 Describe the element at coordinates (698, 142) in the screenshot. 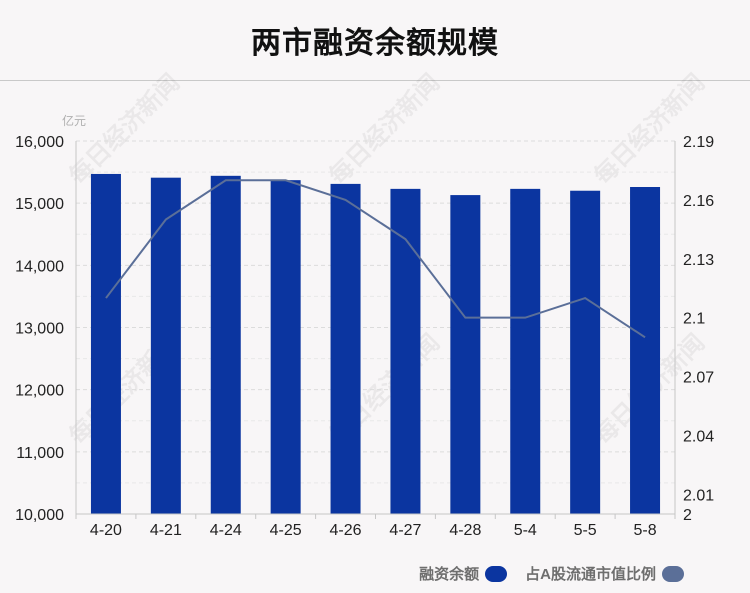

I see `y-right-tick-label: 2.19` at that location.